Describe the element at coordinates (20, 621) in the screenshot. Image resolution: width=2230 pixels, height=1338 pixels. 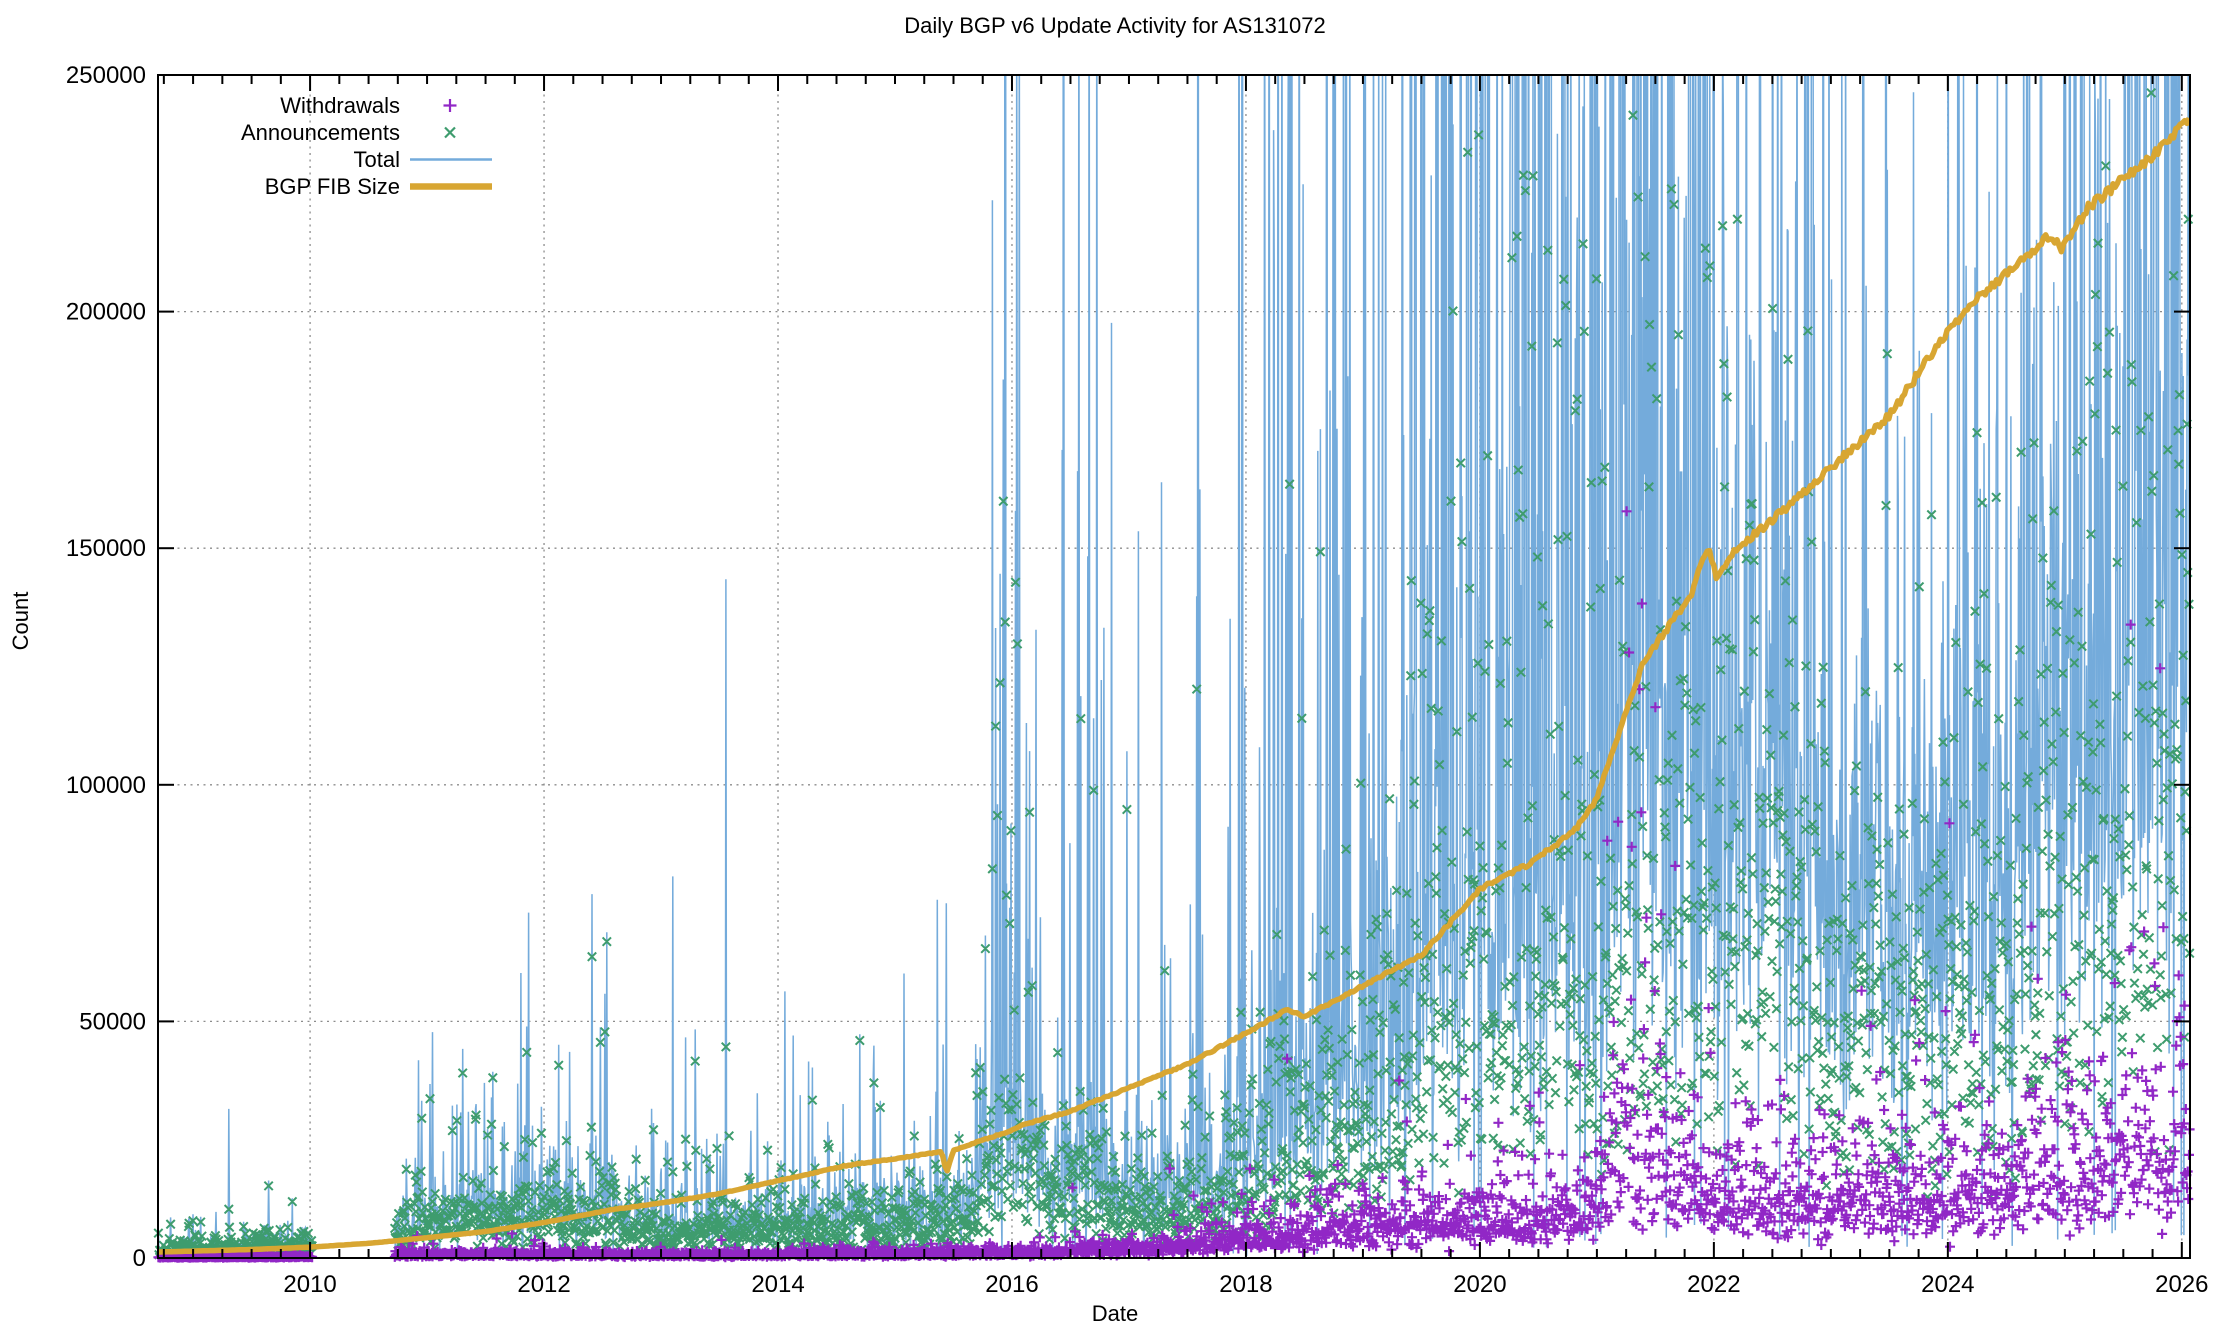
I see `y-axis-label: Count` at that location.